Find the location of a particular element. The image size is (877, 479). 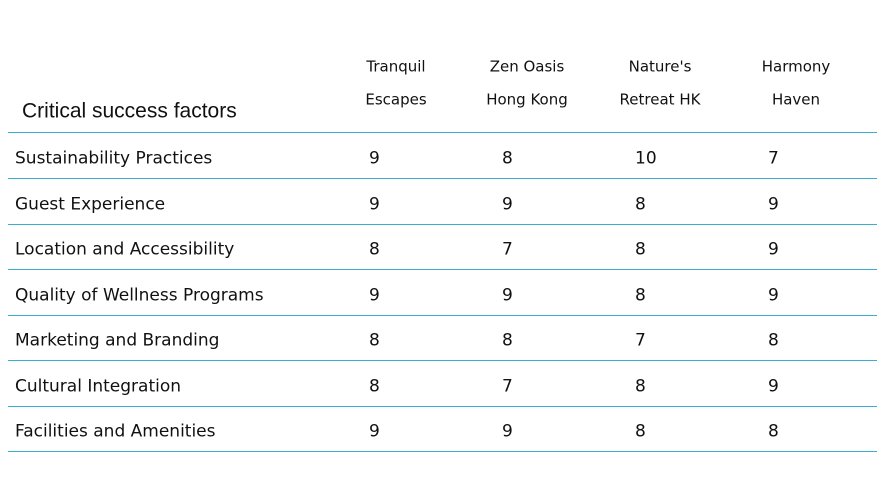

column-header: Haven is located at coordinates (796, 99).